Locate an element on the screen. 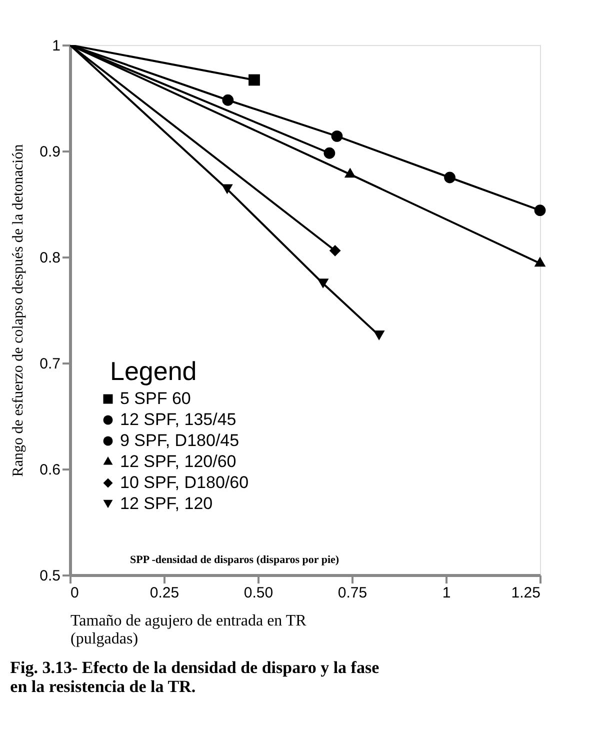  x-tick-label: 1.25 is located at coordinates (525, 593).